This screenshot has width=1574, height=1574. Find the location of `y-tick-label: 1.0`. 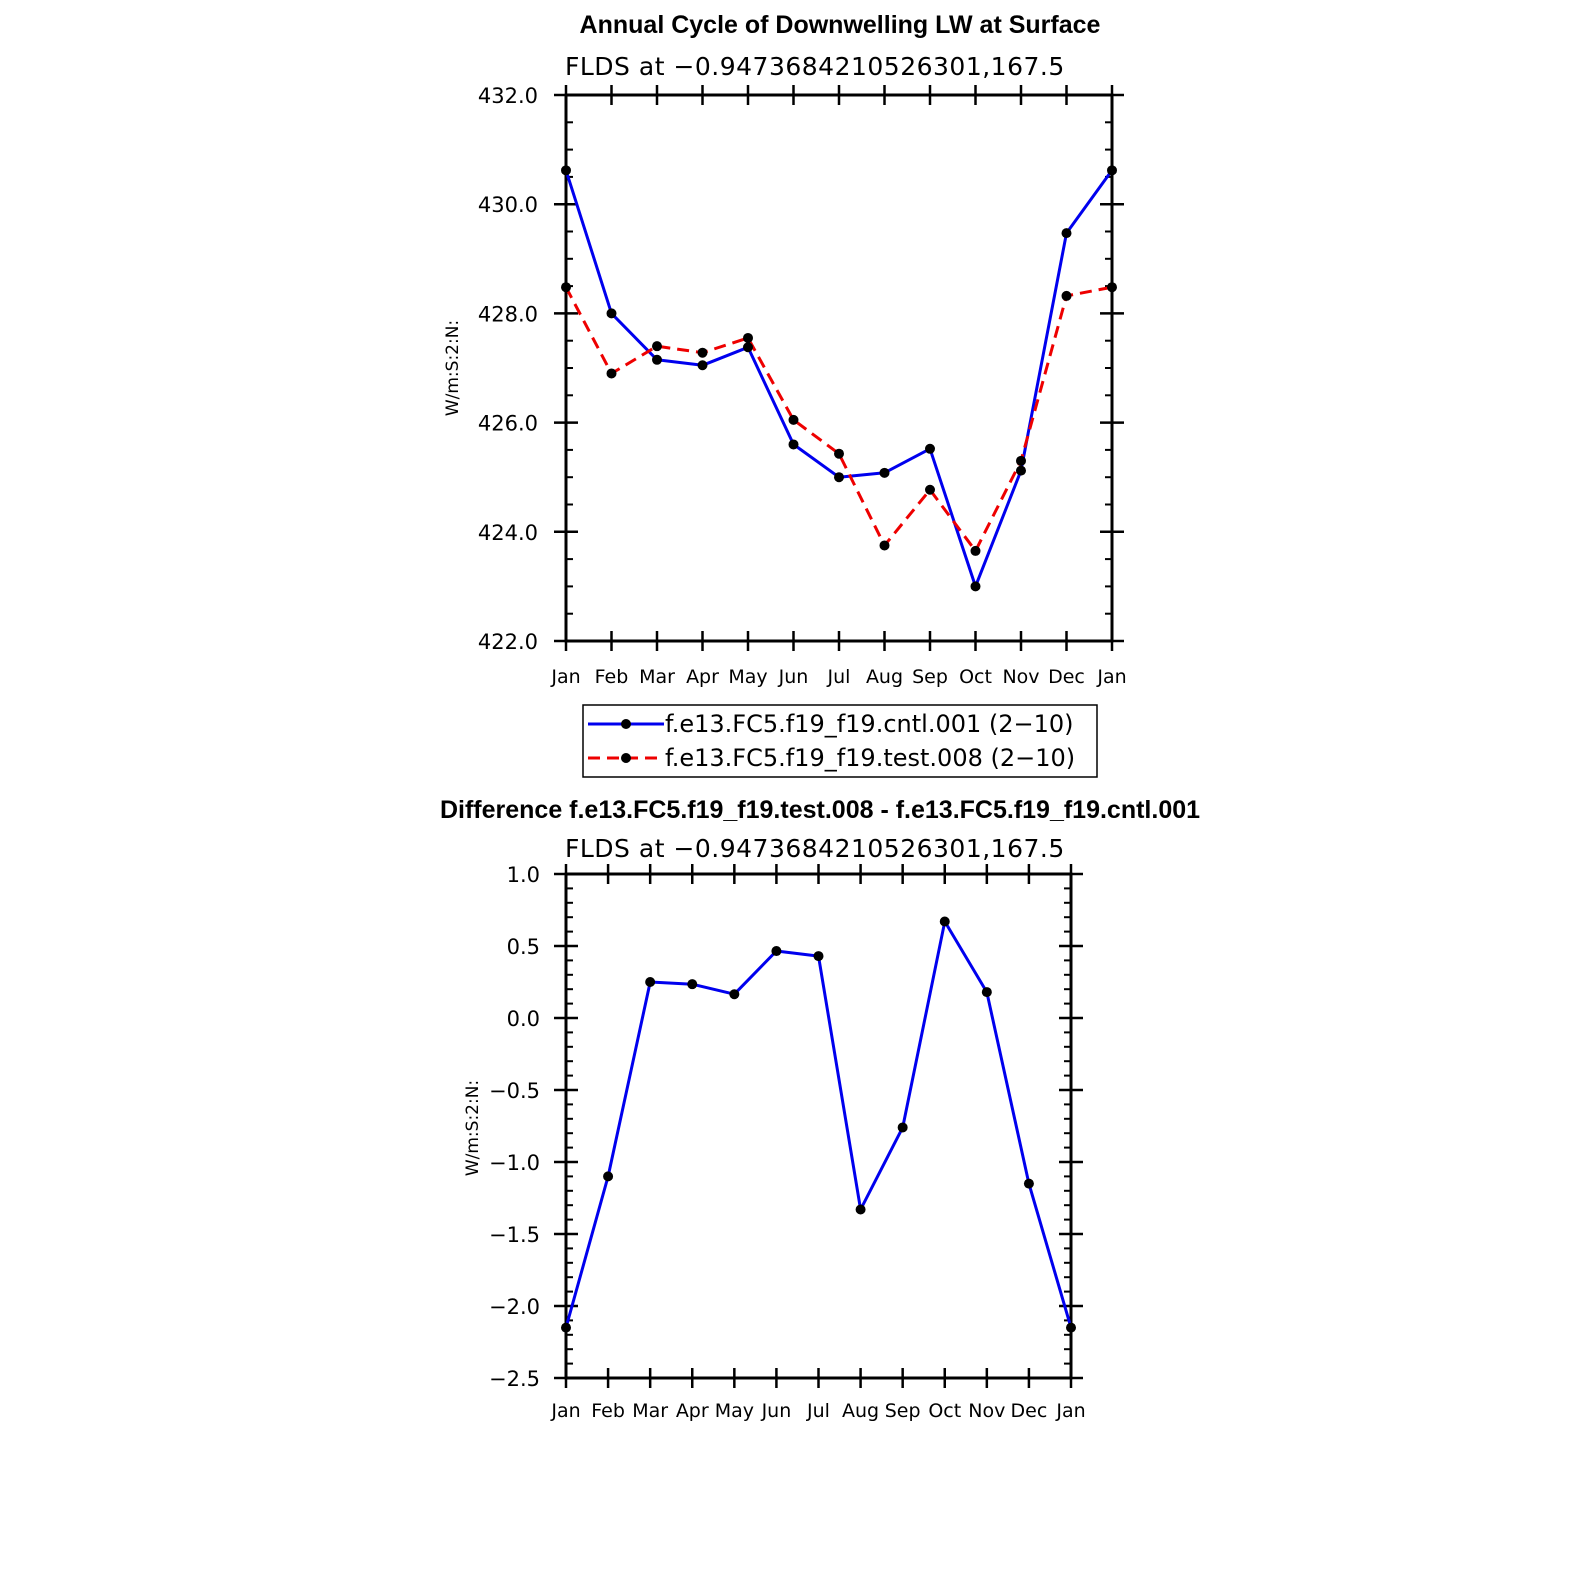

y-tick-label: 1.0 is located at coordinates (523, 875).